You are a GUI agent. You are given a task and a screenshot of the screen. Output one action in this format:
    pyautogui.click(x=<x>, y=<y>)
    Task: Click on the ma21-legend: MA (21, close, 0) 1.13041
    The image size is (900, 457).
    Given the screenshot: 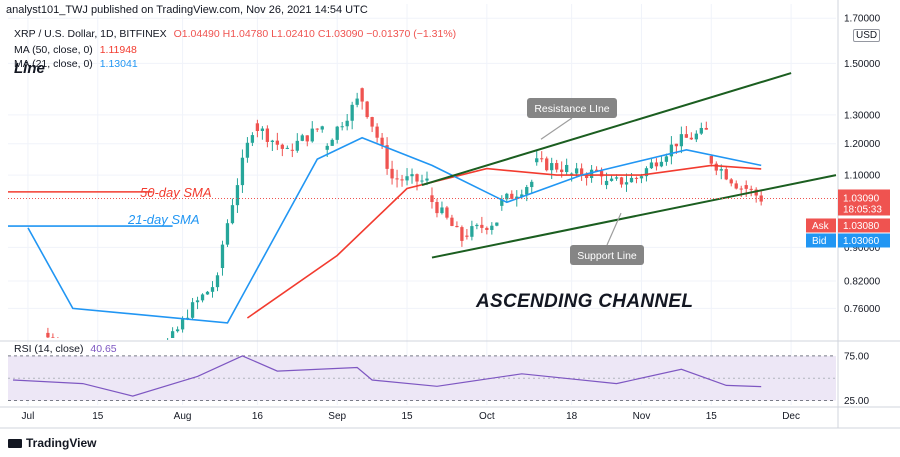 What is the action you would take?
    pyautogui.click(x=76, y=64)
    